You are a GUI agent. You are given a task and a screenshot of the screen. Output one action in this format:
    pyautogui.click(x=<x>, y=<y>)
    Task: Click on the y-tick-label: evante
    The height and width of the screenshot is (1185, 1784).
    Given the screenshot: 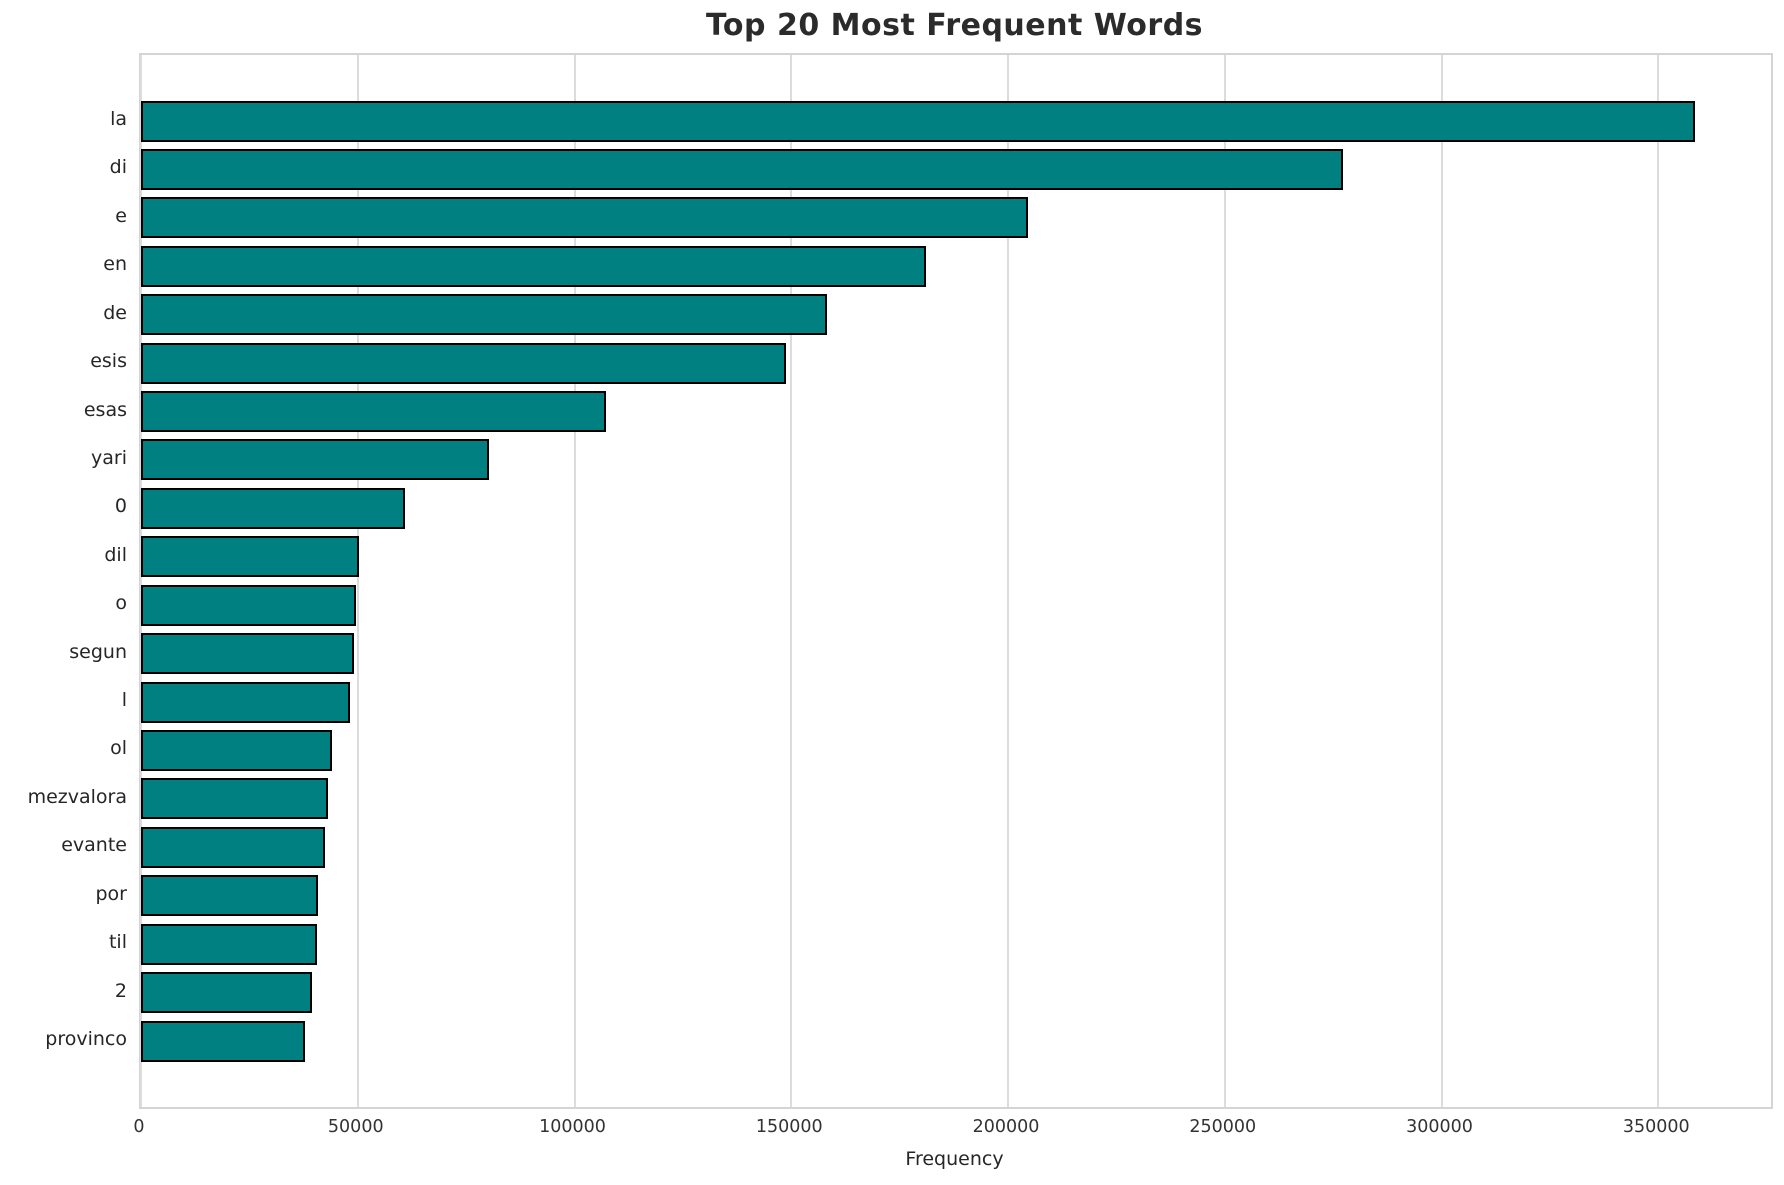 What is the action you would take?
    pyautogui.click(x=94, y=845)
    